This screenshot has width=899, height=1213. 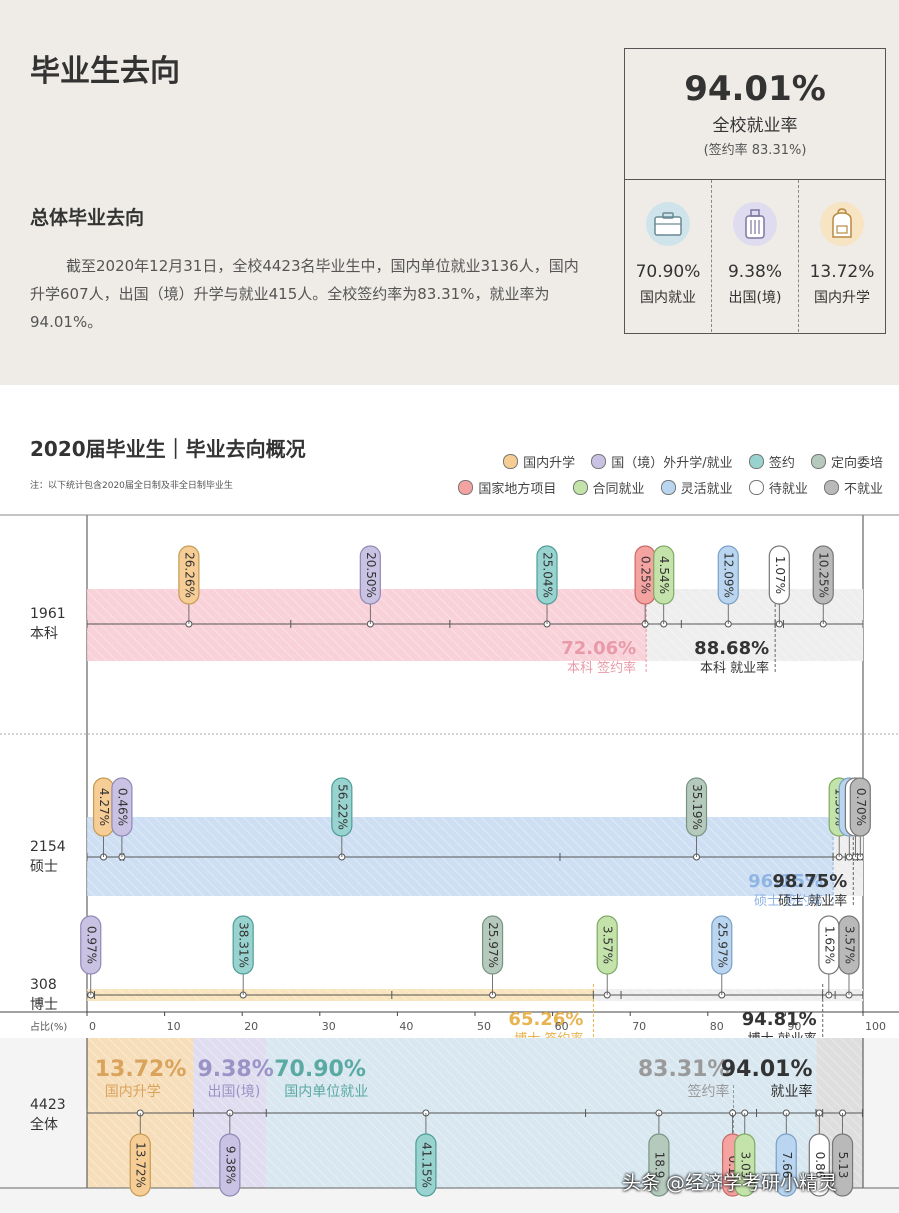 I want to click on legend-label: 国内升学, so click(x=549, y=463).